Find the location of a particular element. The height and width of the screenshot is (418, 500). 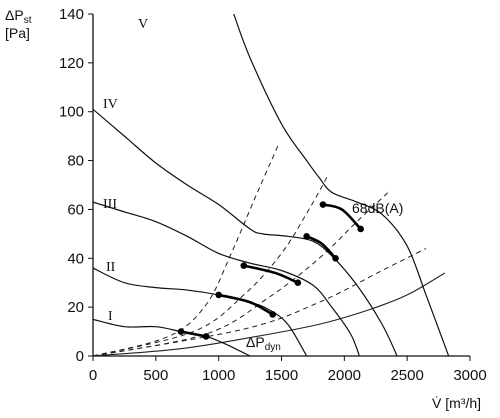

x-tick-label: 1500 is located at coordinates (281, 375).